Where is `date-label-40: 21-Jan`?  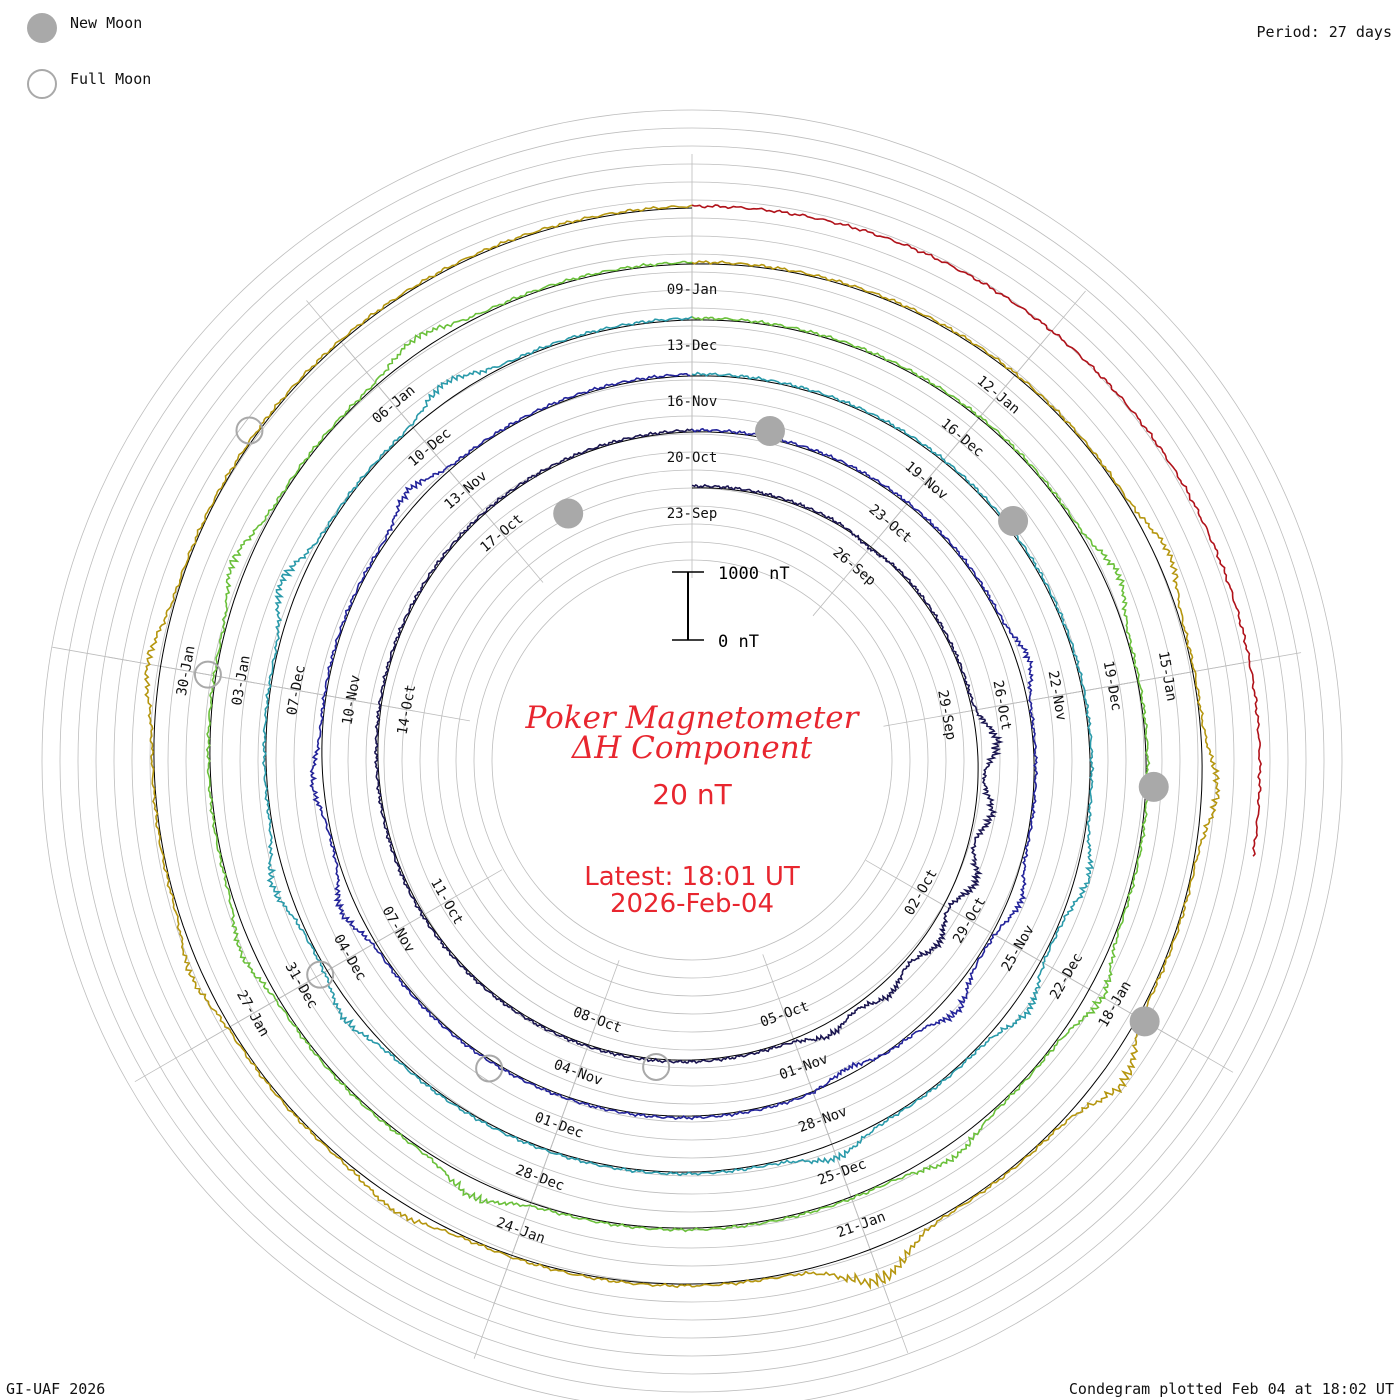
date-label-40: 21-Jan is located at coordinates (861, 1225).